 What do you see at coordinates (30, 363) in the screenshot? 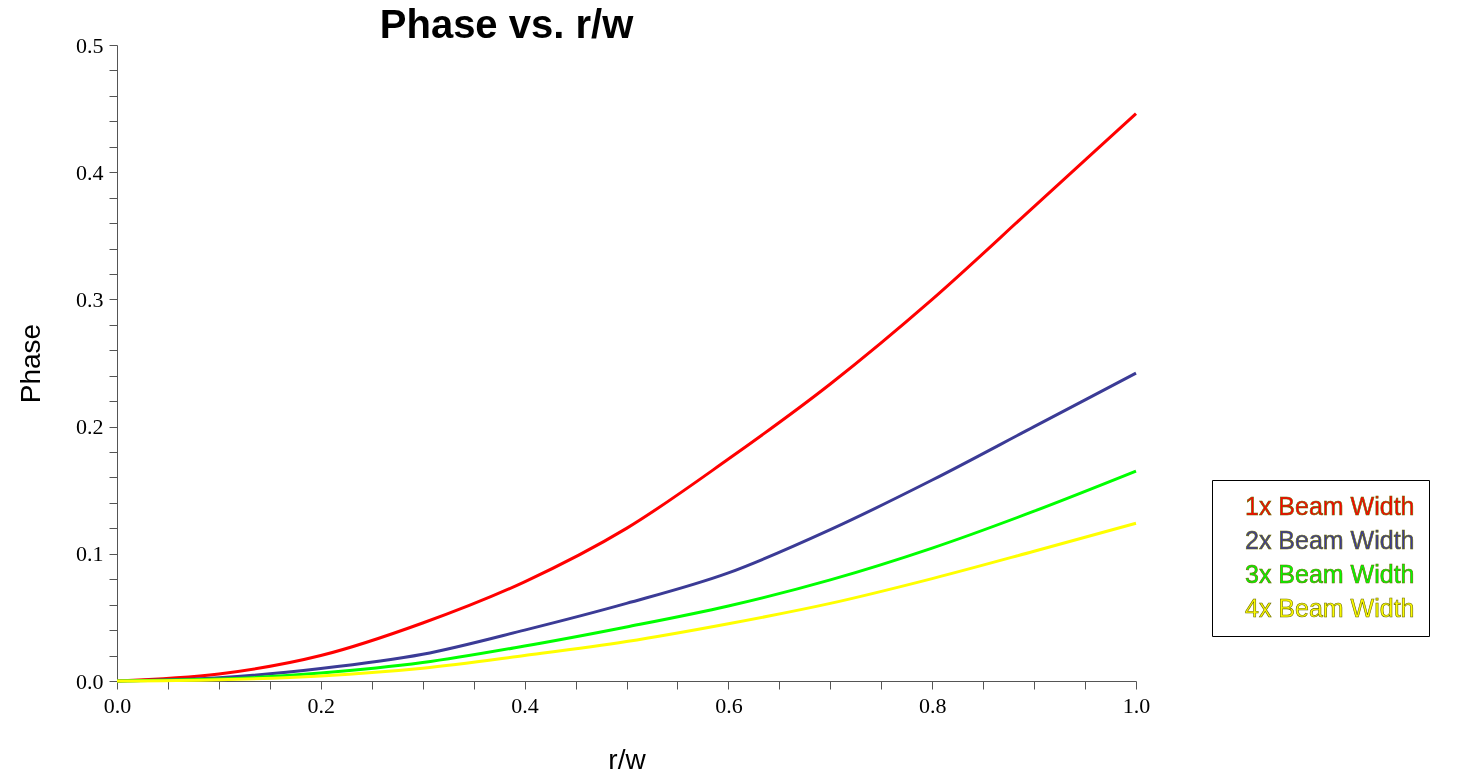
I see `y-axis-title: Phase` at bounding box center [30, 363].